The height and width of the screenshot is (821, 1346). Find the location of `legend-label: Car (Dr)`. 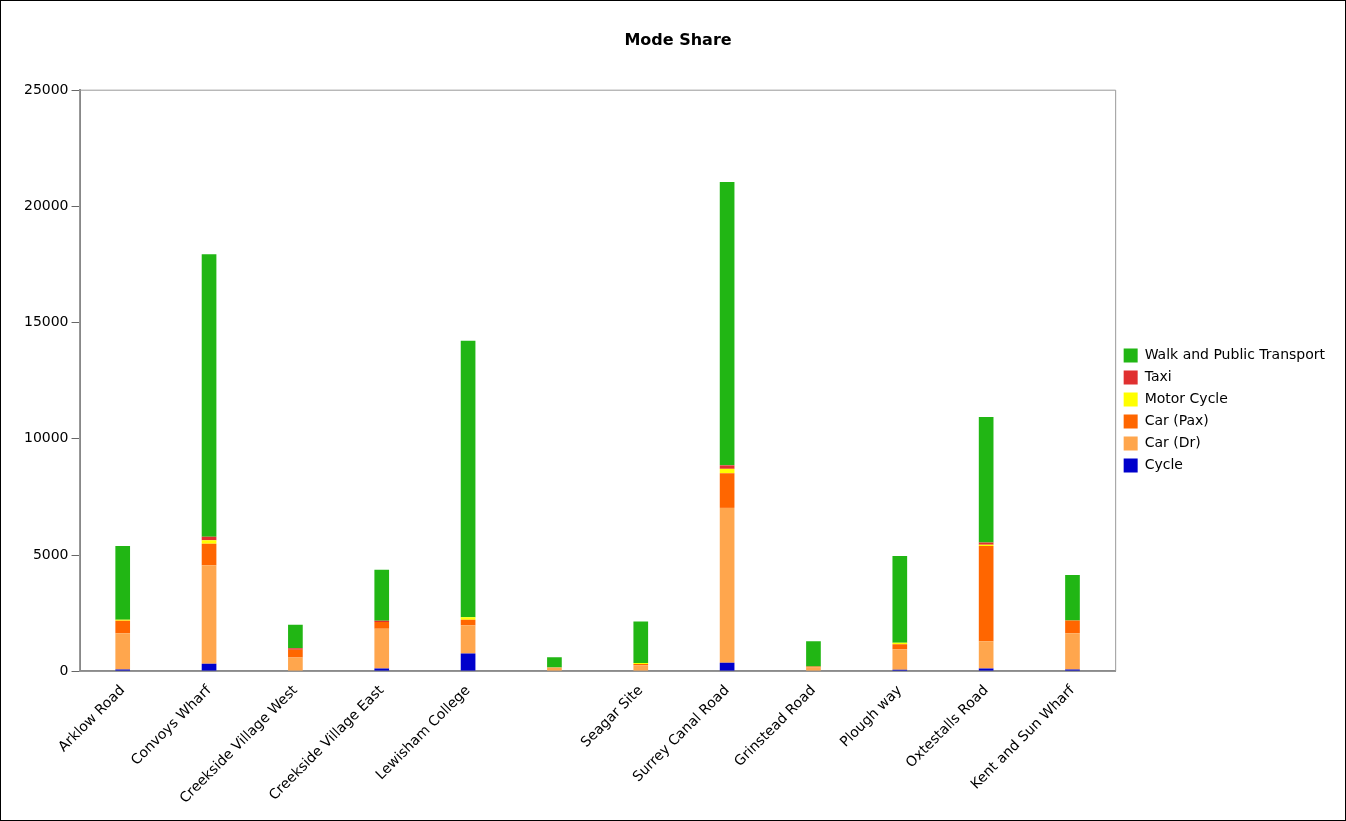

legend-label: Car (Dr) is located at coordinates (1172, 442).